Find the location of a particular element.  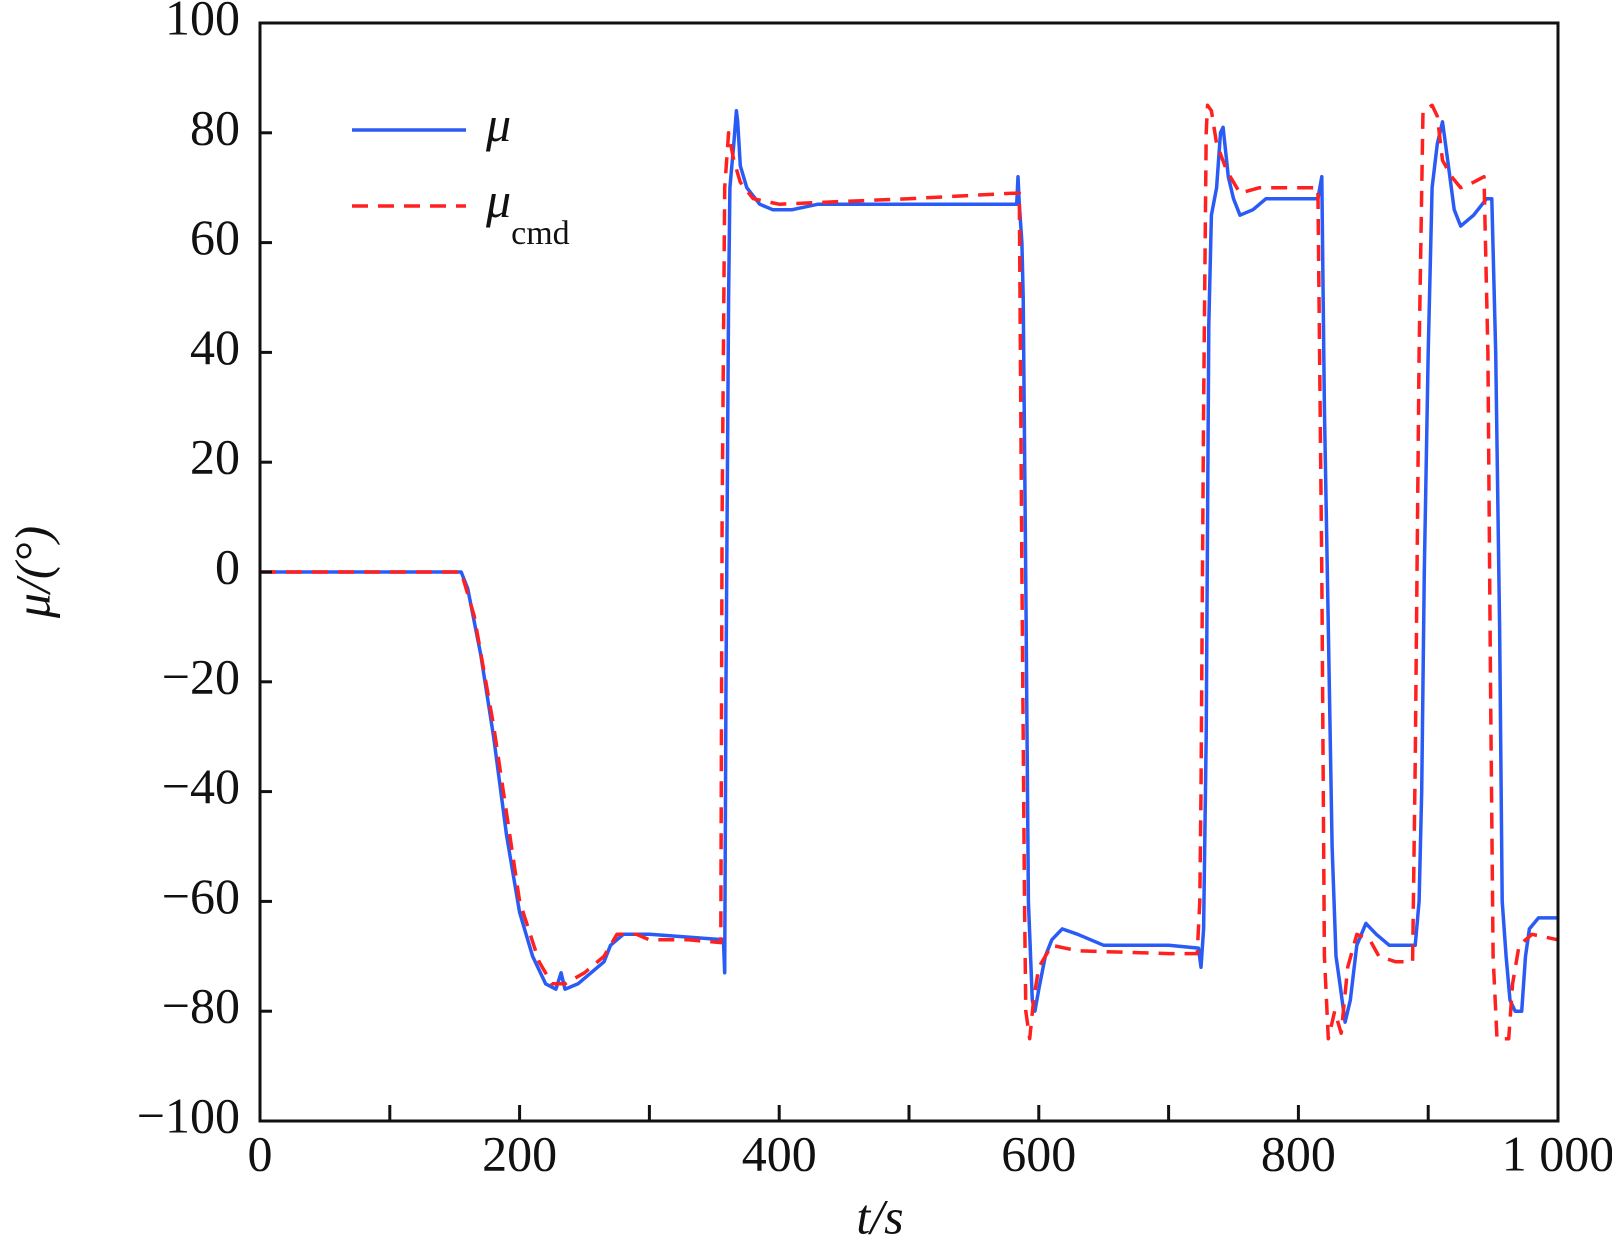

y-tick-label: 60 is located at coordinates (215, 237).